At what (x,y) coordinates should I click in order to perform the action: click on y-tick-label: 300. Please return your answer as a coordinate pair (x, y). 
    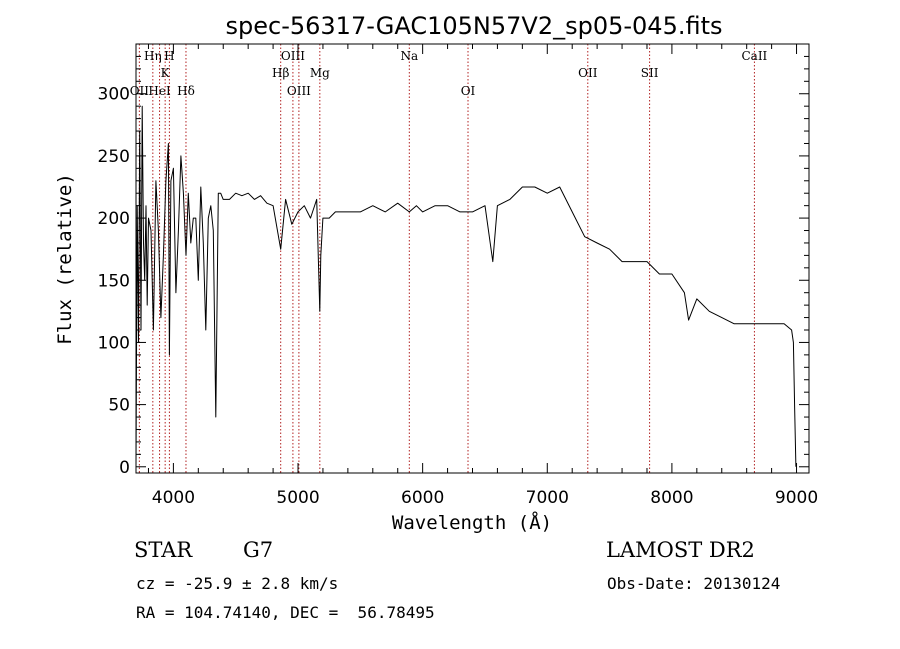
    Looking at the image, I should click on (114, 95).